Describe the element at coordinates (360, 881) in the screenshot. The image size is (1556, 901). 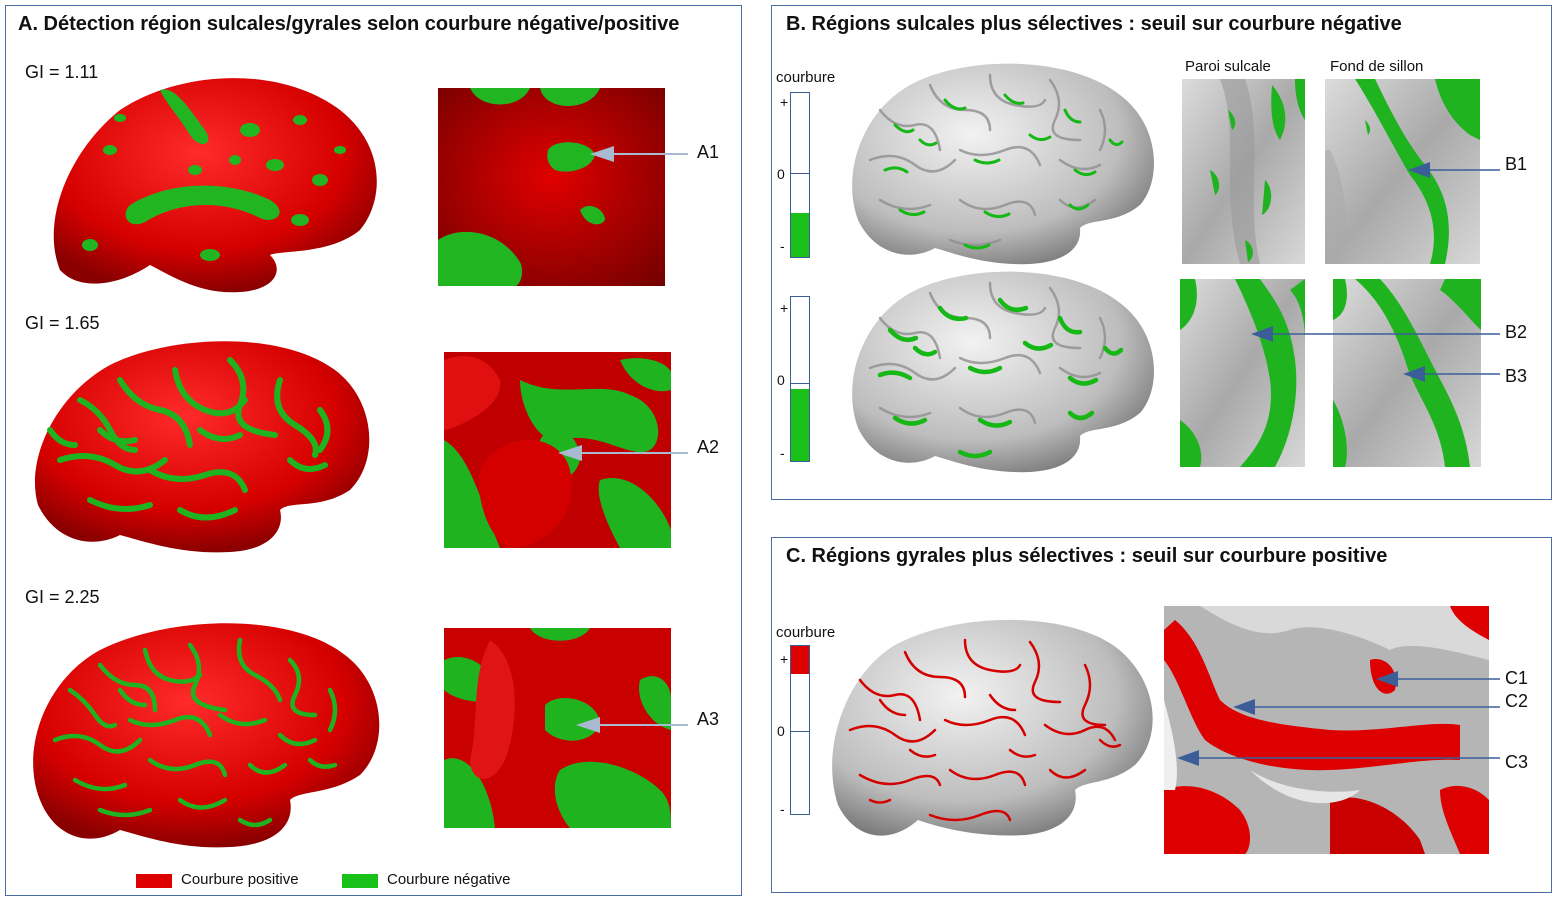
I see `legend-swatch-negative` at that location.